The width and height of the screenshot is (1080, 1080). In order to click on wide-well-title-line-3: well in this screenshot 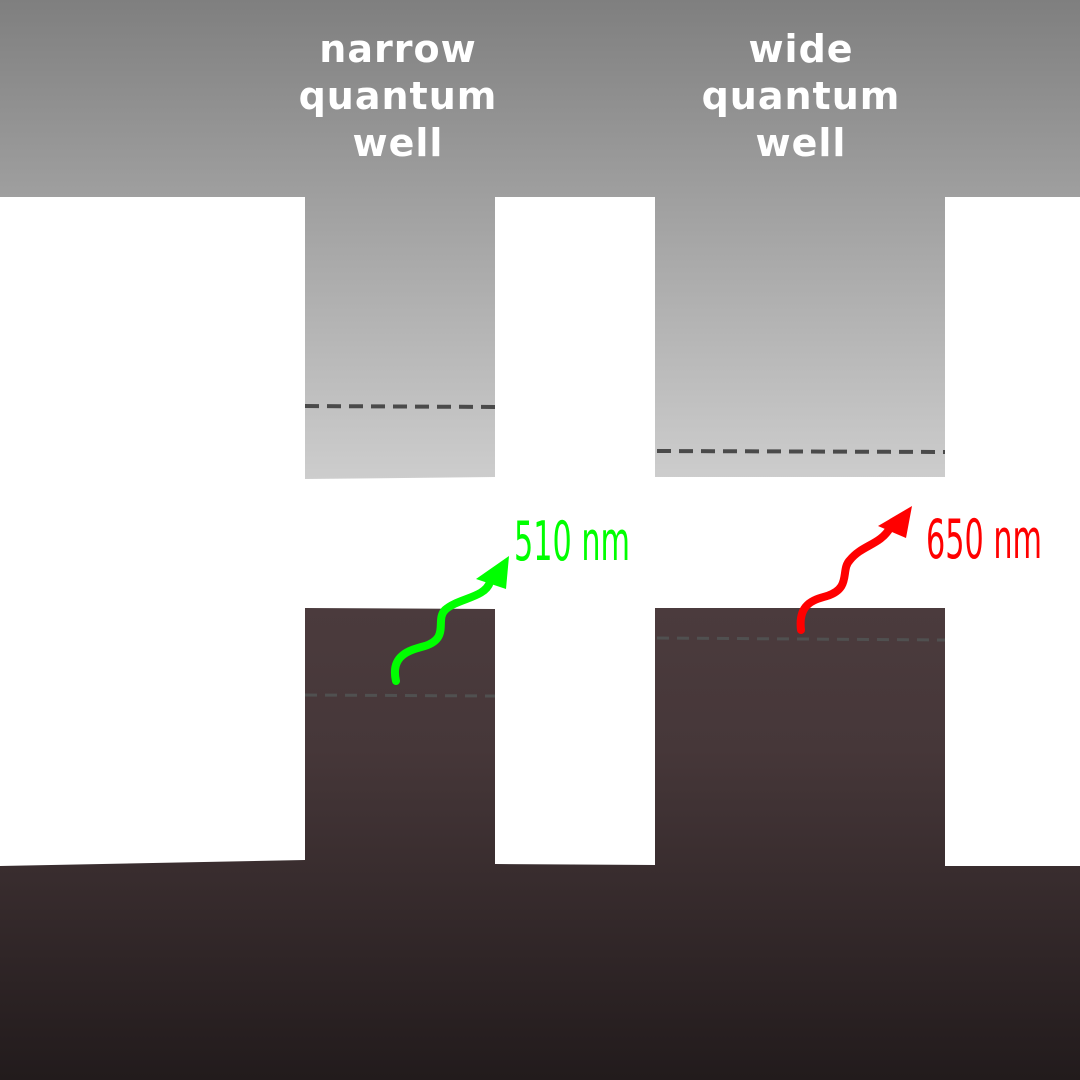, I will do `click(801, 143)`.